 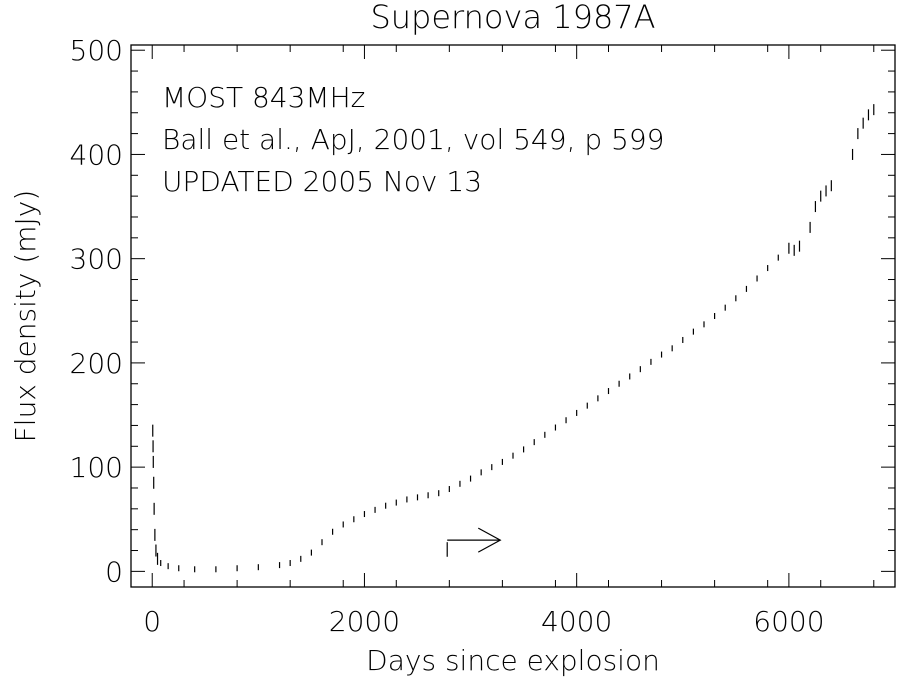 What do you see at coordinates (96, 363) in the screenshot?
I see `y-tick-label: 200` at bounding box center [96, 363].